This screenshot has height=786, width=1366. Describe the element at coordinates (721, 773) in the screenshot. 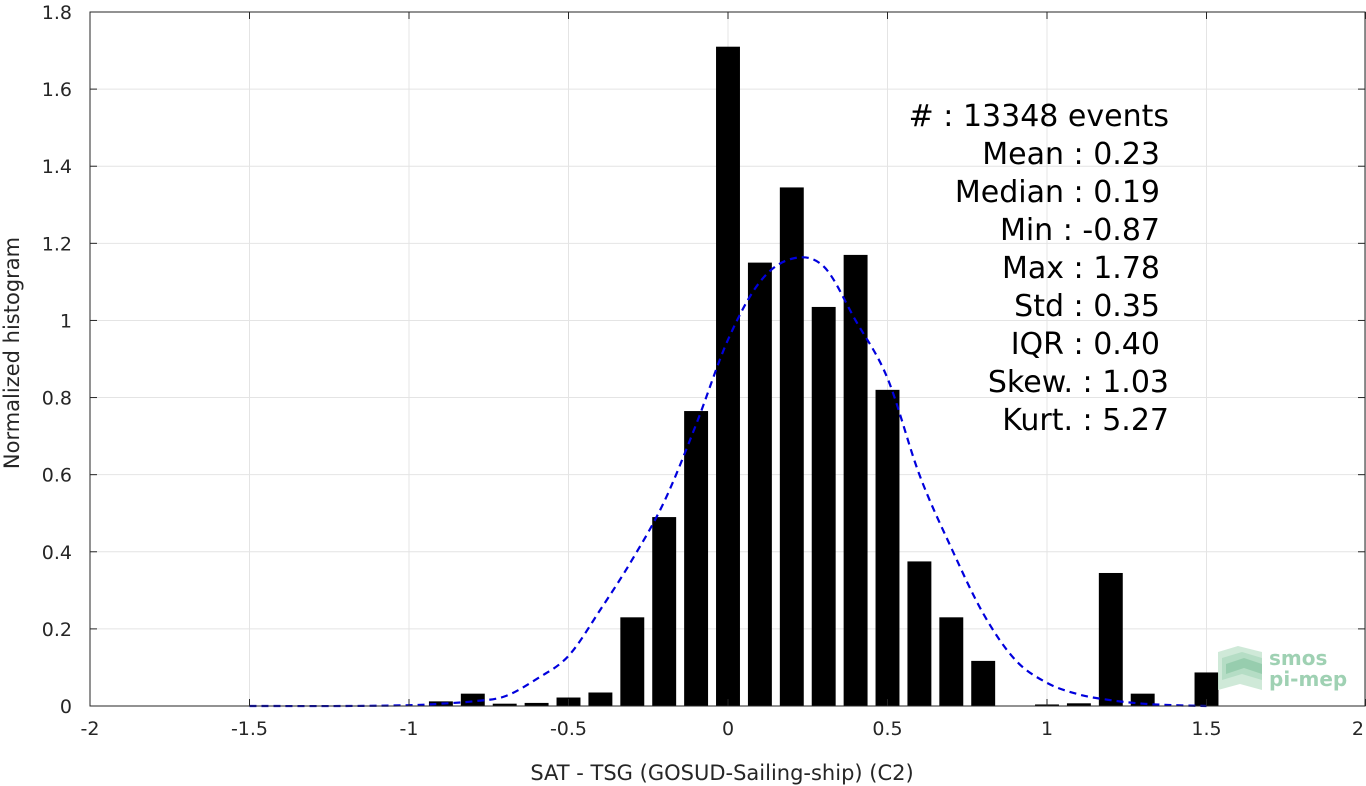

I see `x-axis-title: SAT - TSG (GOSUD-Sailing-ship) (C2)` at that location.